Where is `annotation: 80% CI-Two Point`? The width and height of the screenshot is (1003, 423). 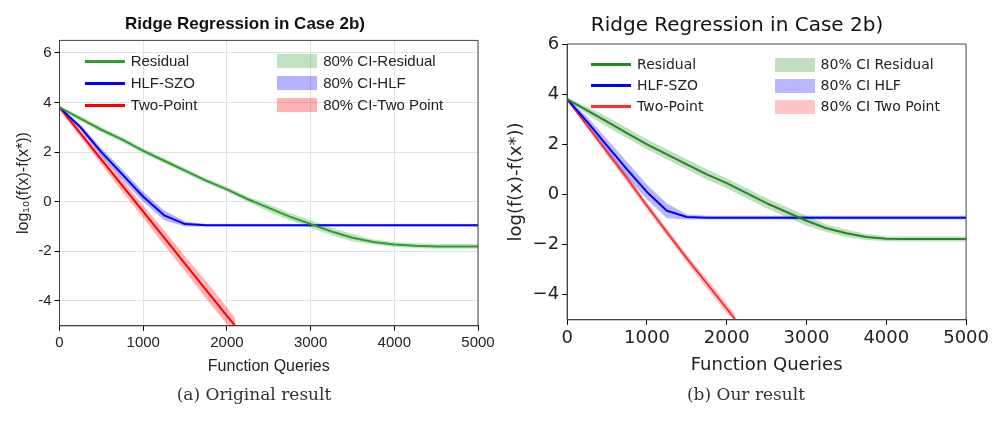 annotation: 80% CI-Two Point is located at coordinates (383, 105).